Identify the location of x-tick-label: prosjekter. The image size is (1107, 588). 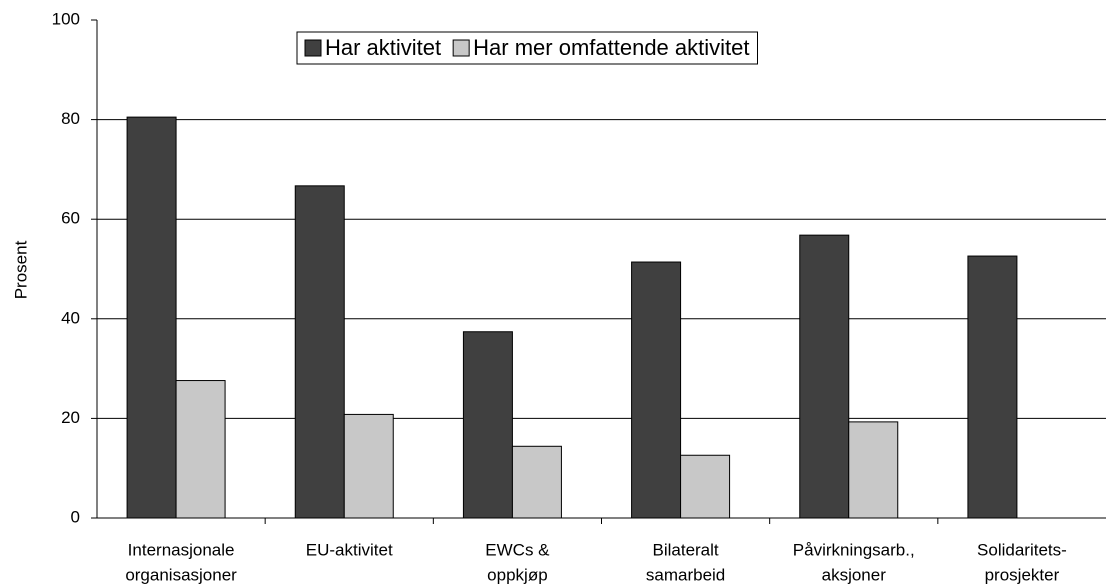
(1022, 574).